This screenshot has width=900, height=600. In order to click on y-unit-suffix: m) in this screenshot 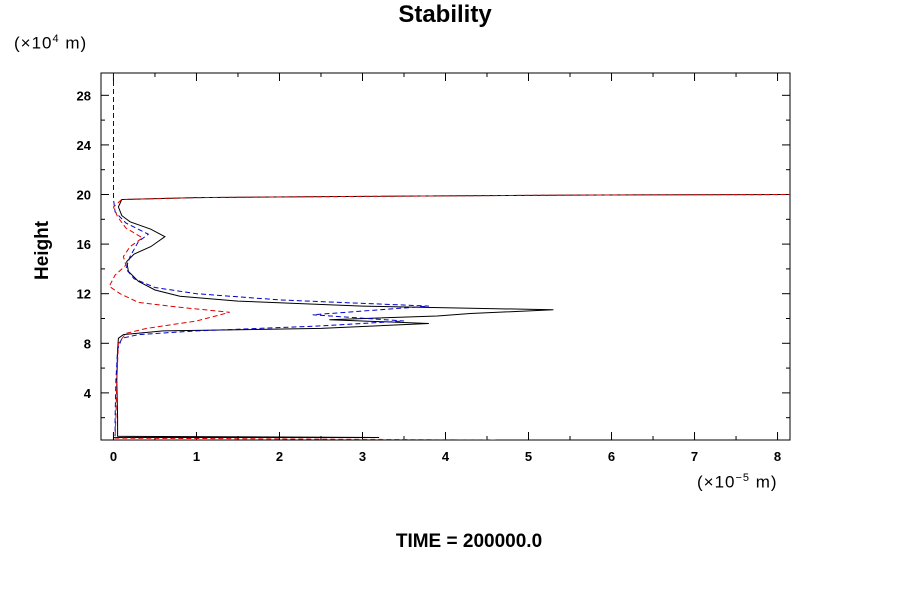, I will do `click(73, 43)`.